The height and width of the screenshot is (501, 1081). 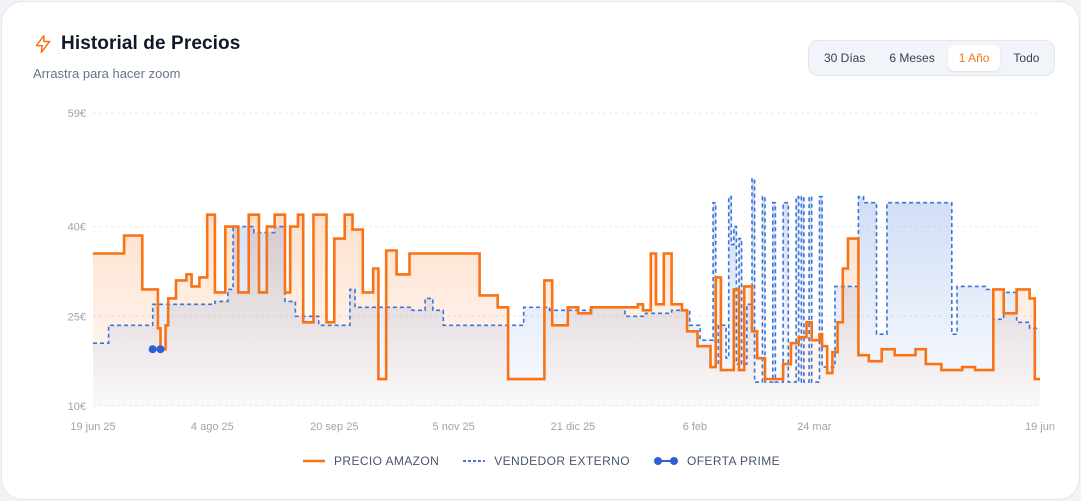 I want to click on page-title: Historial de Precios, so click(x=151, y=43).